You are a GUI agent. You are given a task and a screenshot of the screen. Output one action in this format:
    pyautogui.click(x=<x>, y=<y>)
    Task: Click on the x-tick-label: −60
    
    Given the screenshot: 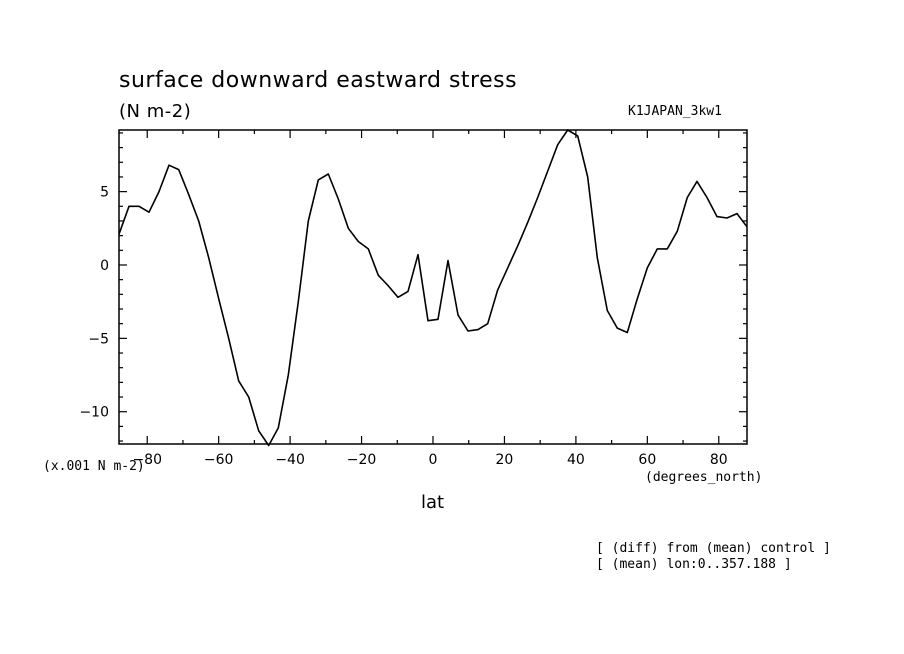 What is the action you would take?
    pyautogui.click(x=219, y=460)
    